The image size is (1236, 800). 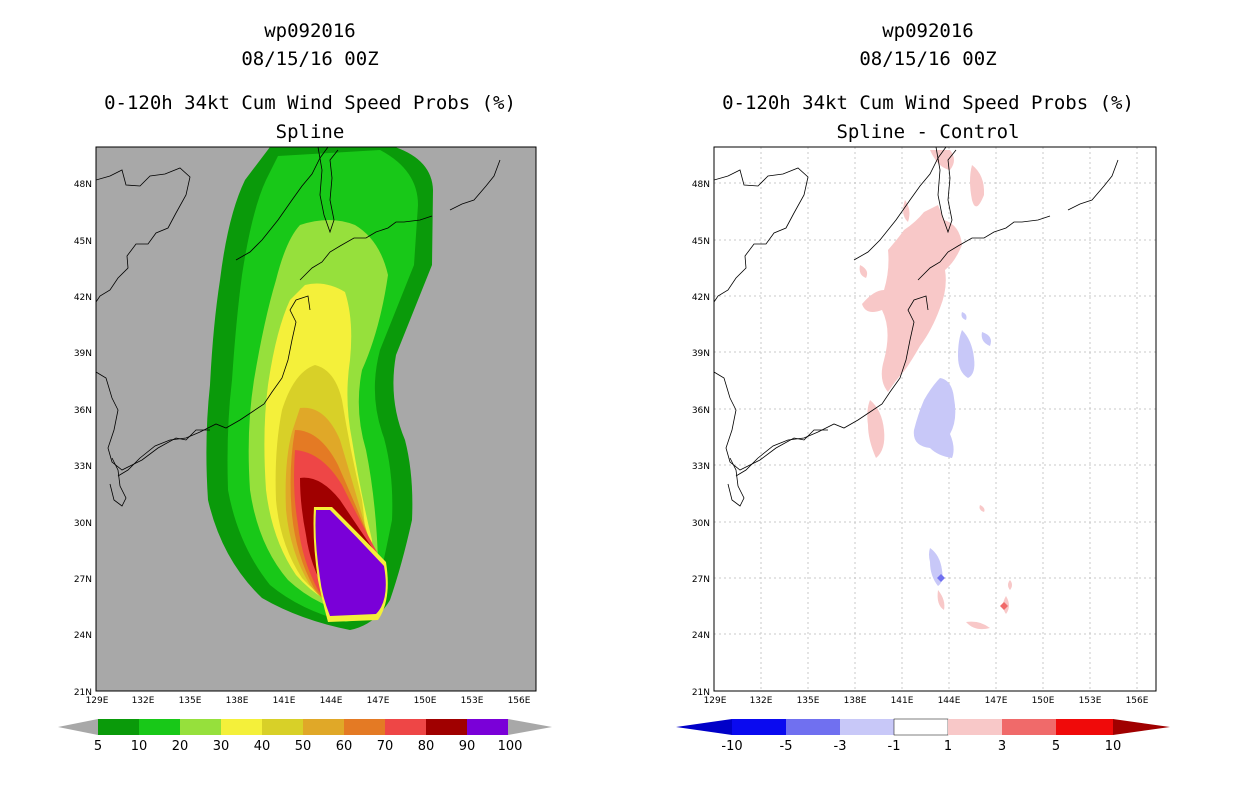 I want to click on left-coastlines, so click(x=298, y=327).